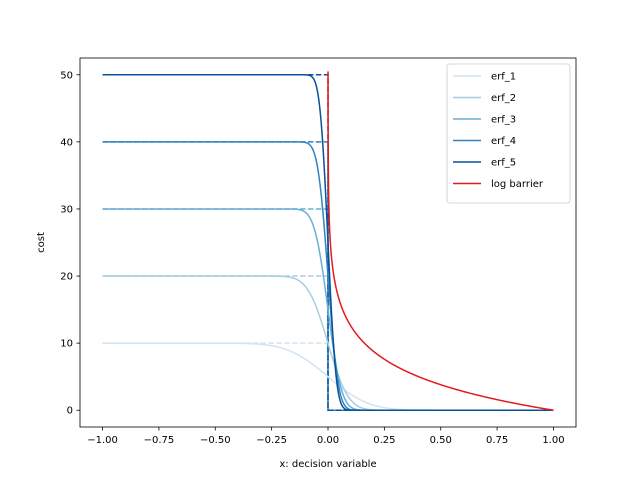  What do you see at coordinates (503, 141) in the screenshot?
I see `legend-label-erf-4: erf_4` at bounding box center [503, 141].